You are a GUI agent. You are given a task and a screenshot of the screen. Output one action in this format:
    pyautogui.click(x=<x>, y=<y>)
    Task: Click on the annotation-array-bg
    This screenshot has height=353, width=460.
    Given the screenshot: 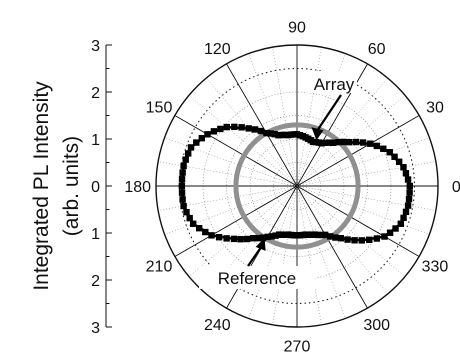 What is the action you would take?
    pyautogui.click(x=331, y=82)
    